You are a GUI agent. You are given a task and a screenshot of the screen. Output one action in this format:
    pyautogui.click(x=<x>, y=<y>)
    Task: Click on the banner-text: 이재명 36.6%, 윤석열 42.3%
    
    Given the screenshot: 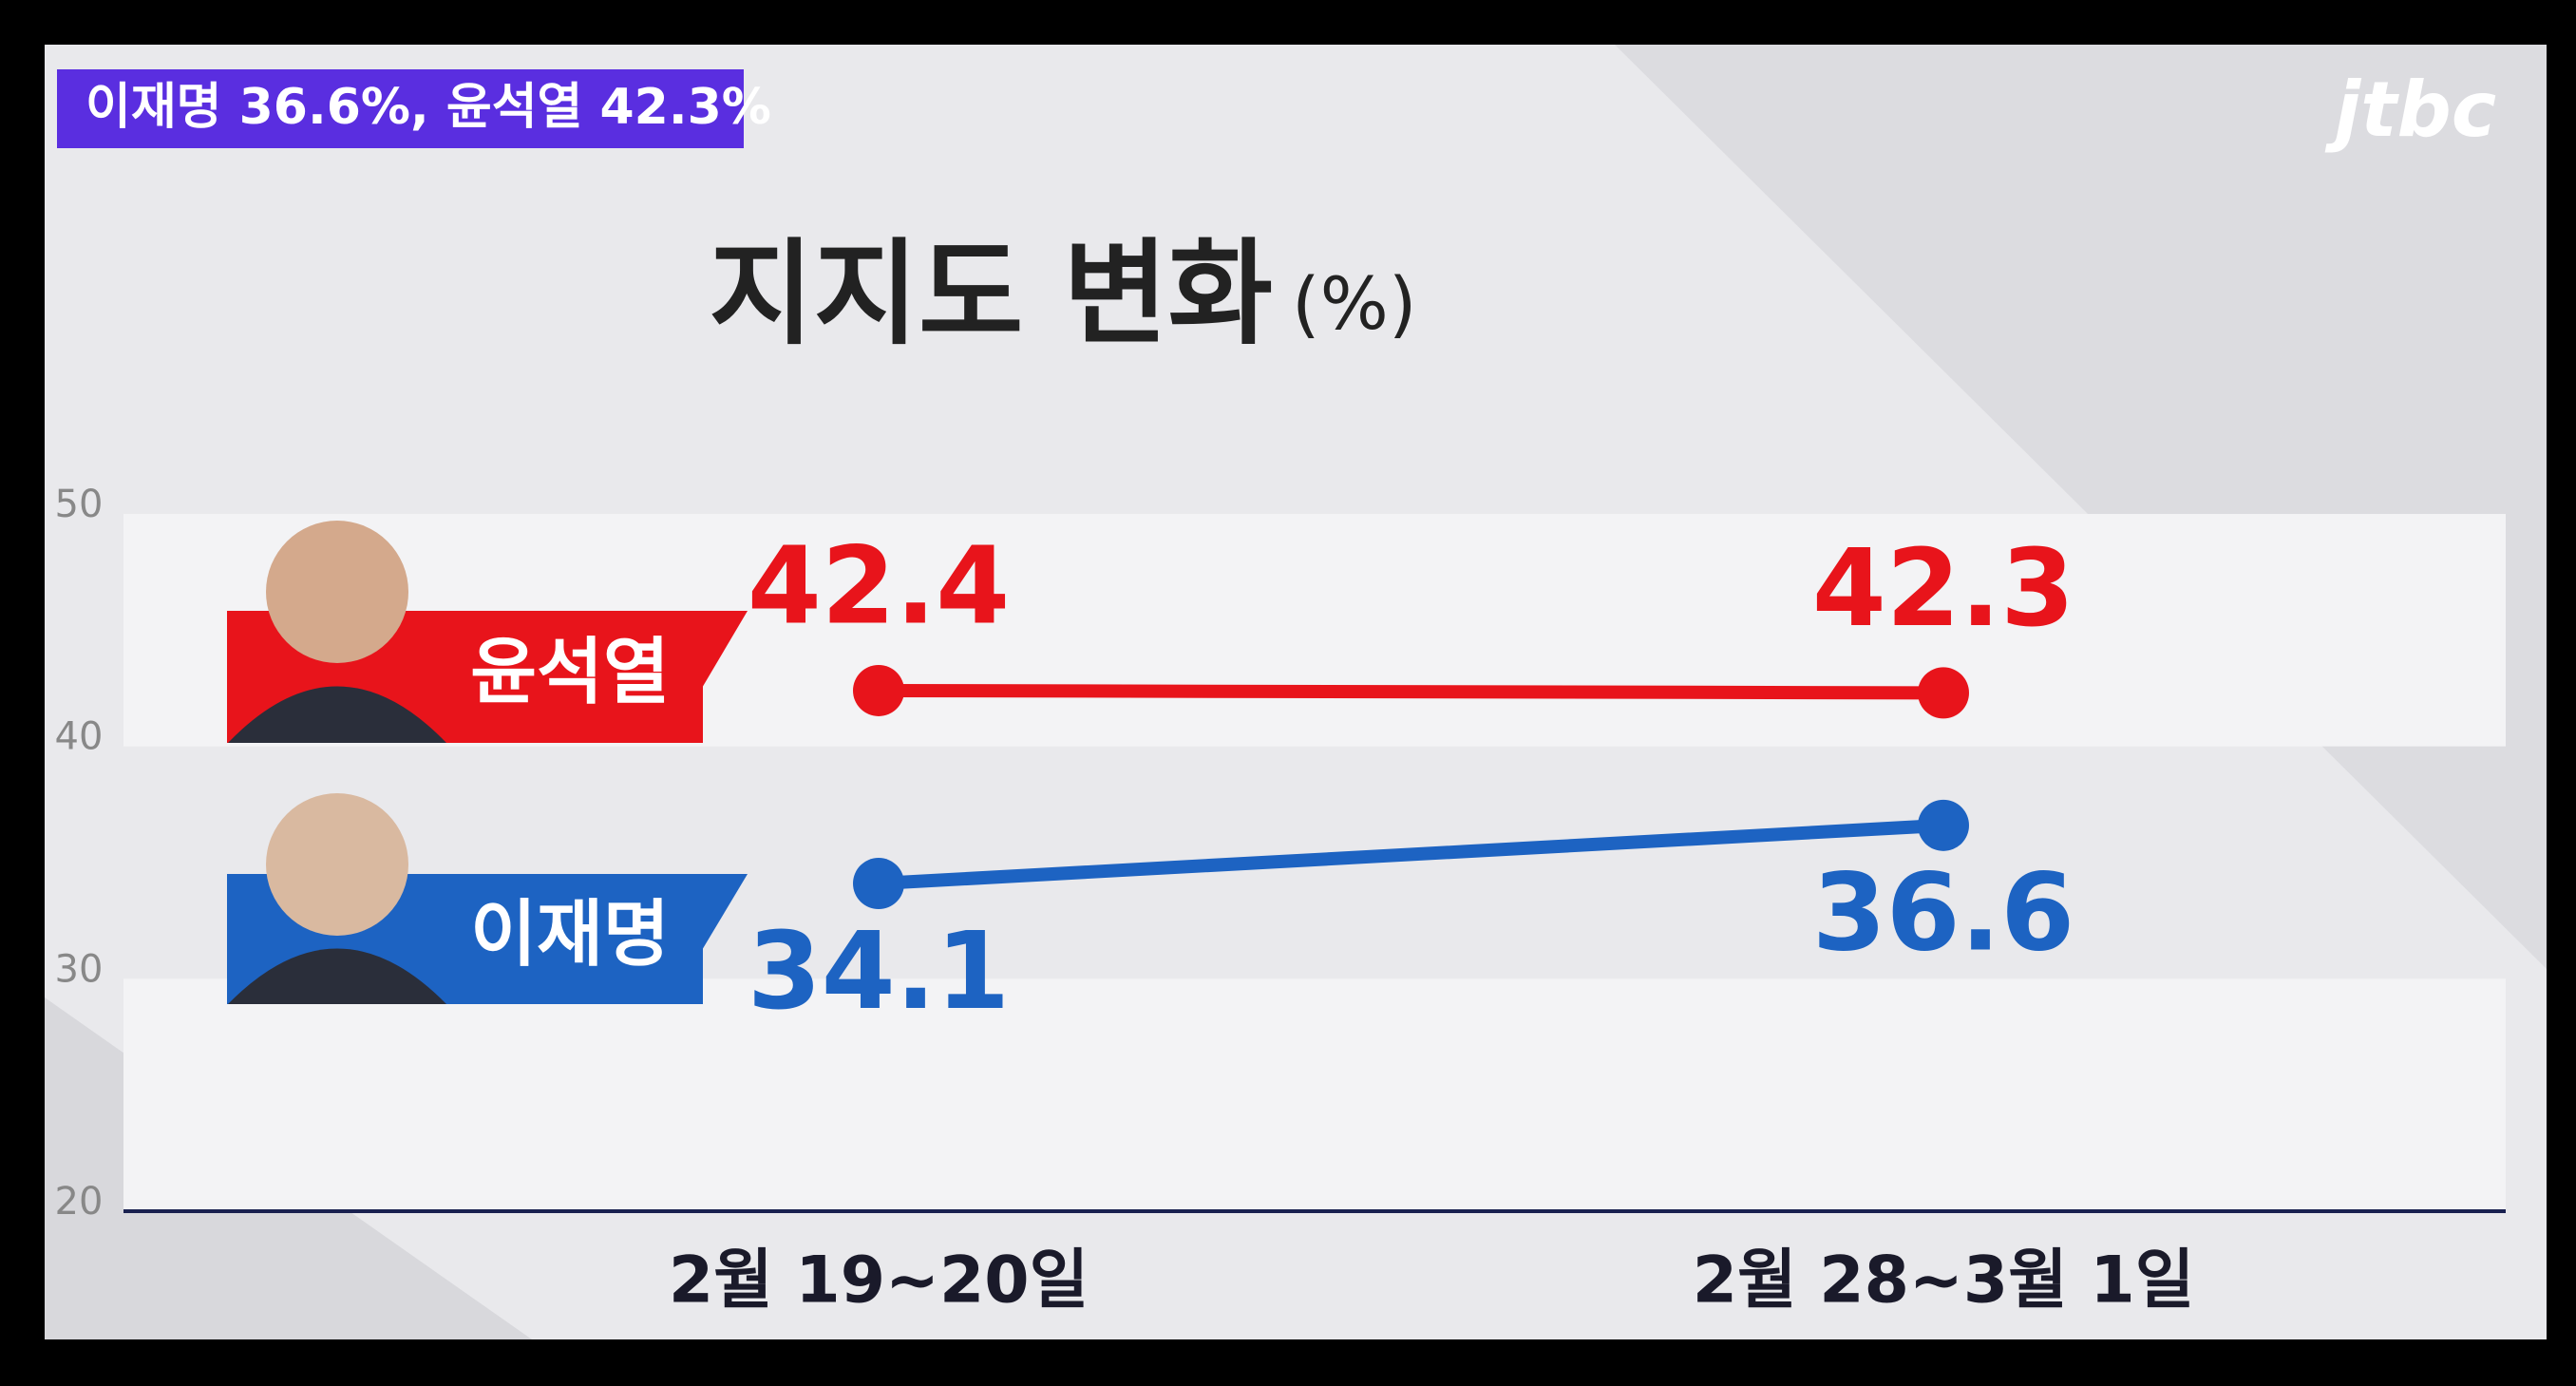 What is the action you would take?
    pyautogui.click(x=428, y=107)
    